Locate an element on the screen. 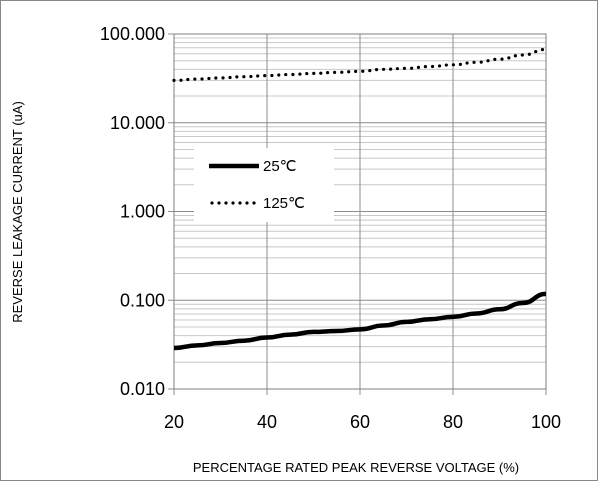 The image size is (598, 481). x-tick-label: 80 is located at coordinates (453, 422).